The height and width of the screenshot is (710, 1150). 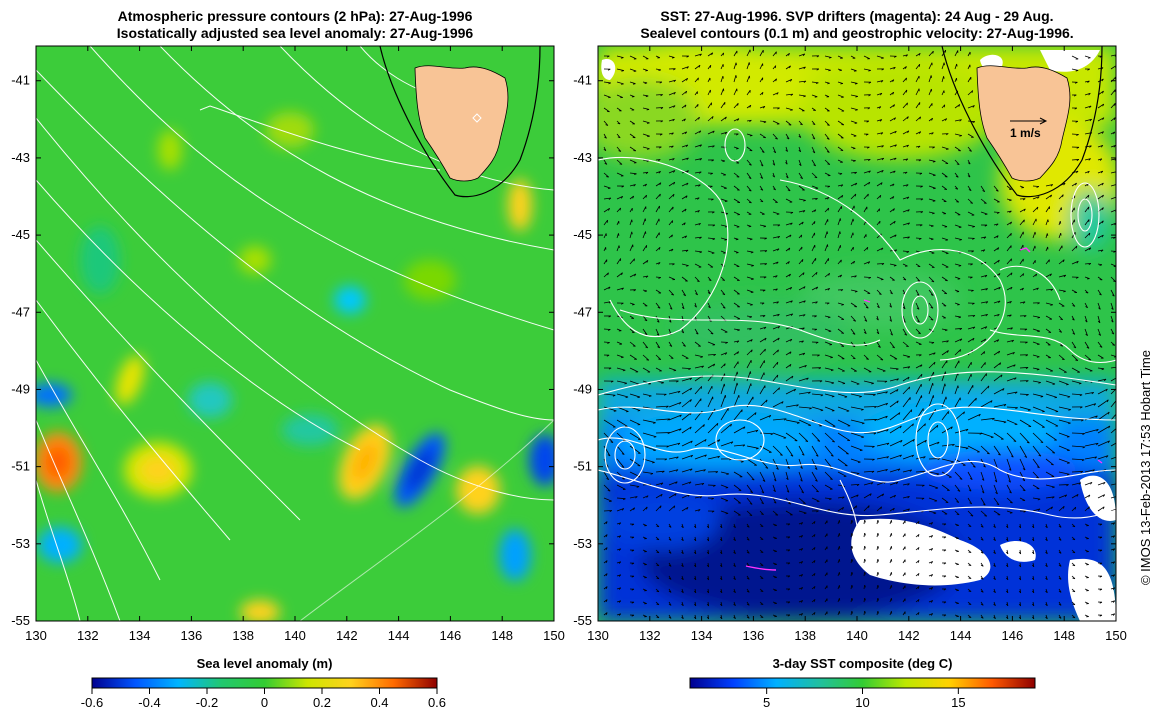 What do you see at coordinates (1025, 133) in the screenshot?
I see `velocity-scale-label: 1 m/s` at bounding box center [1025, 133].